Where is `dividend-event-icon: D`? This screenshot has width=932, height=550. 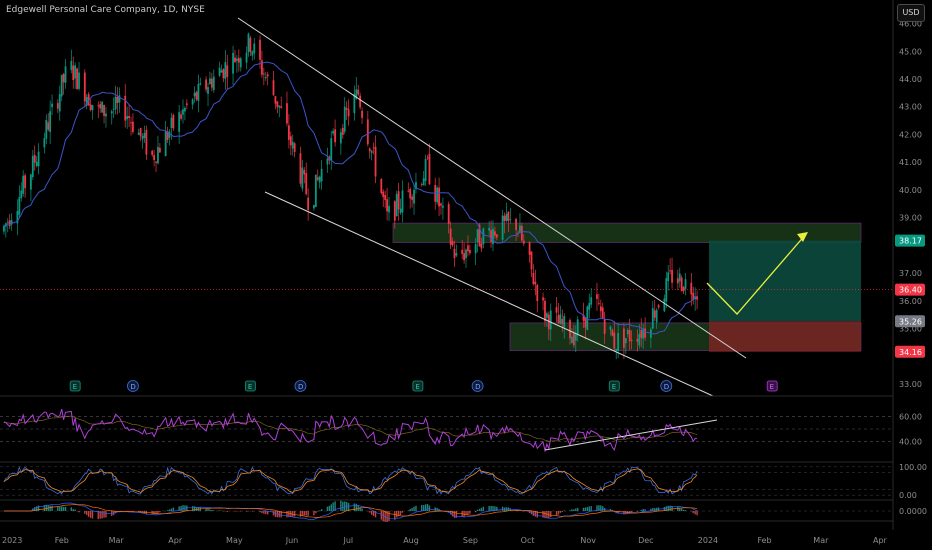
dividend-event-icon: D is located at coordinates (133, 386).